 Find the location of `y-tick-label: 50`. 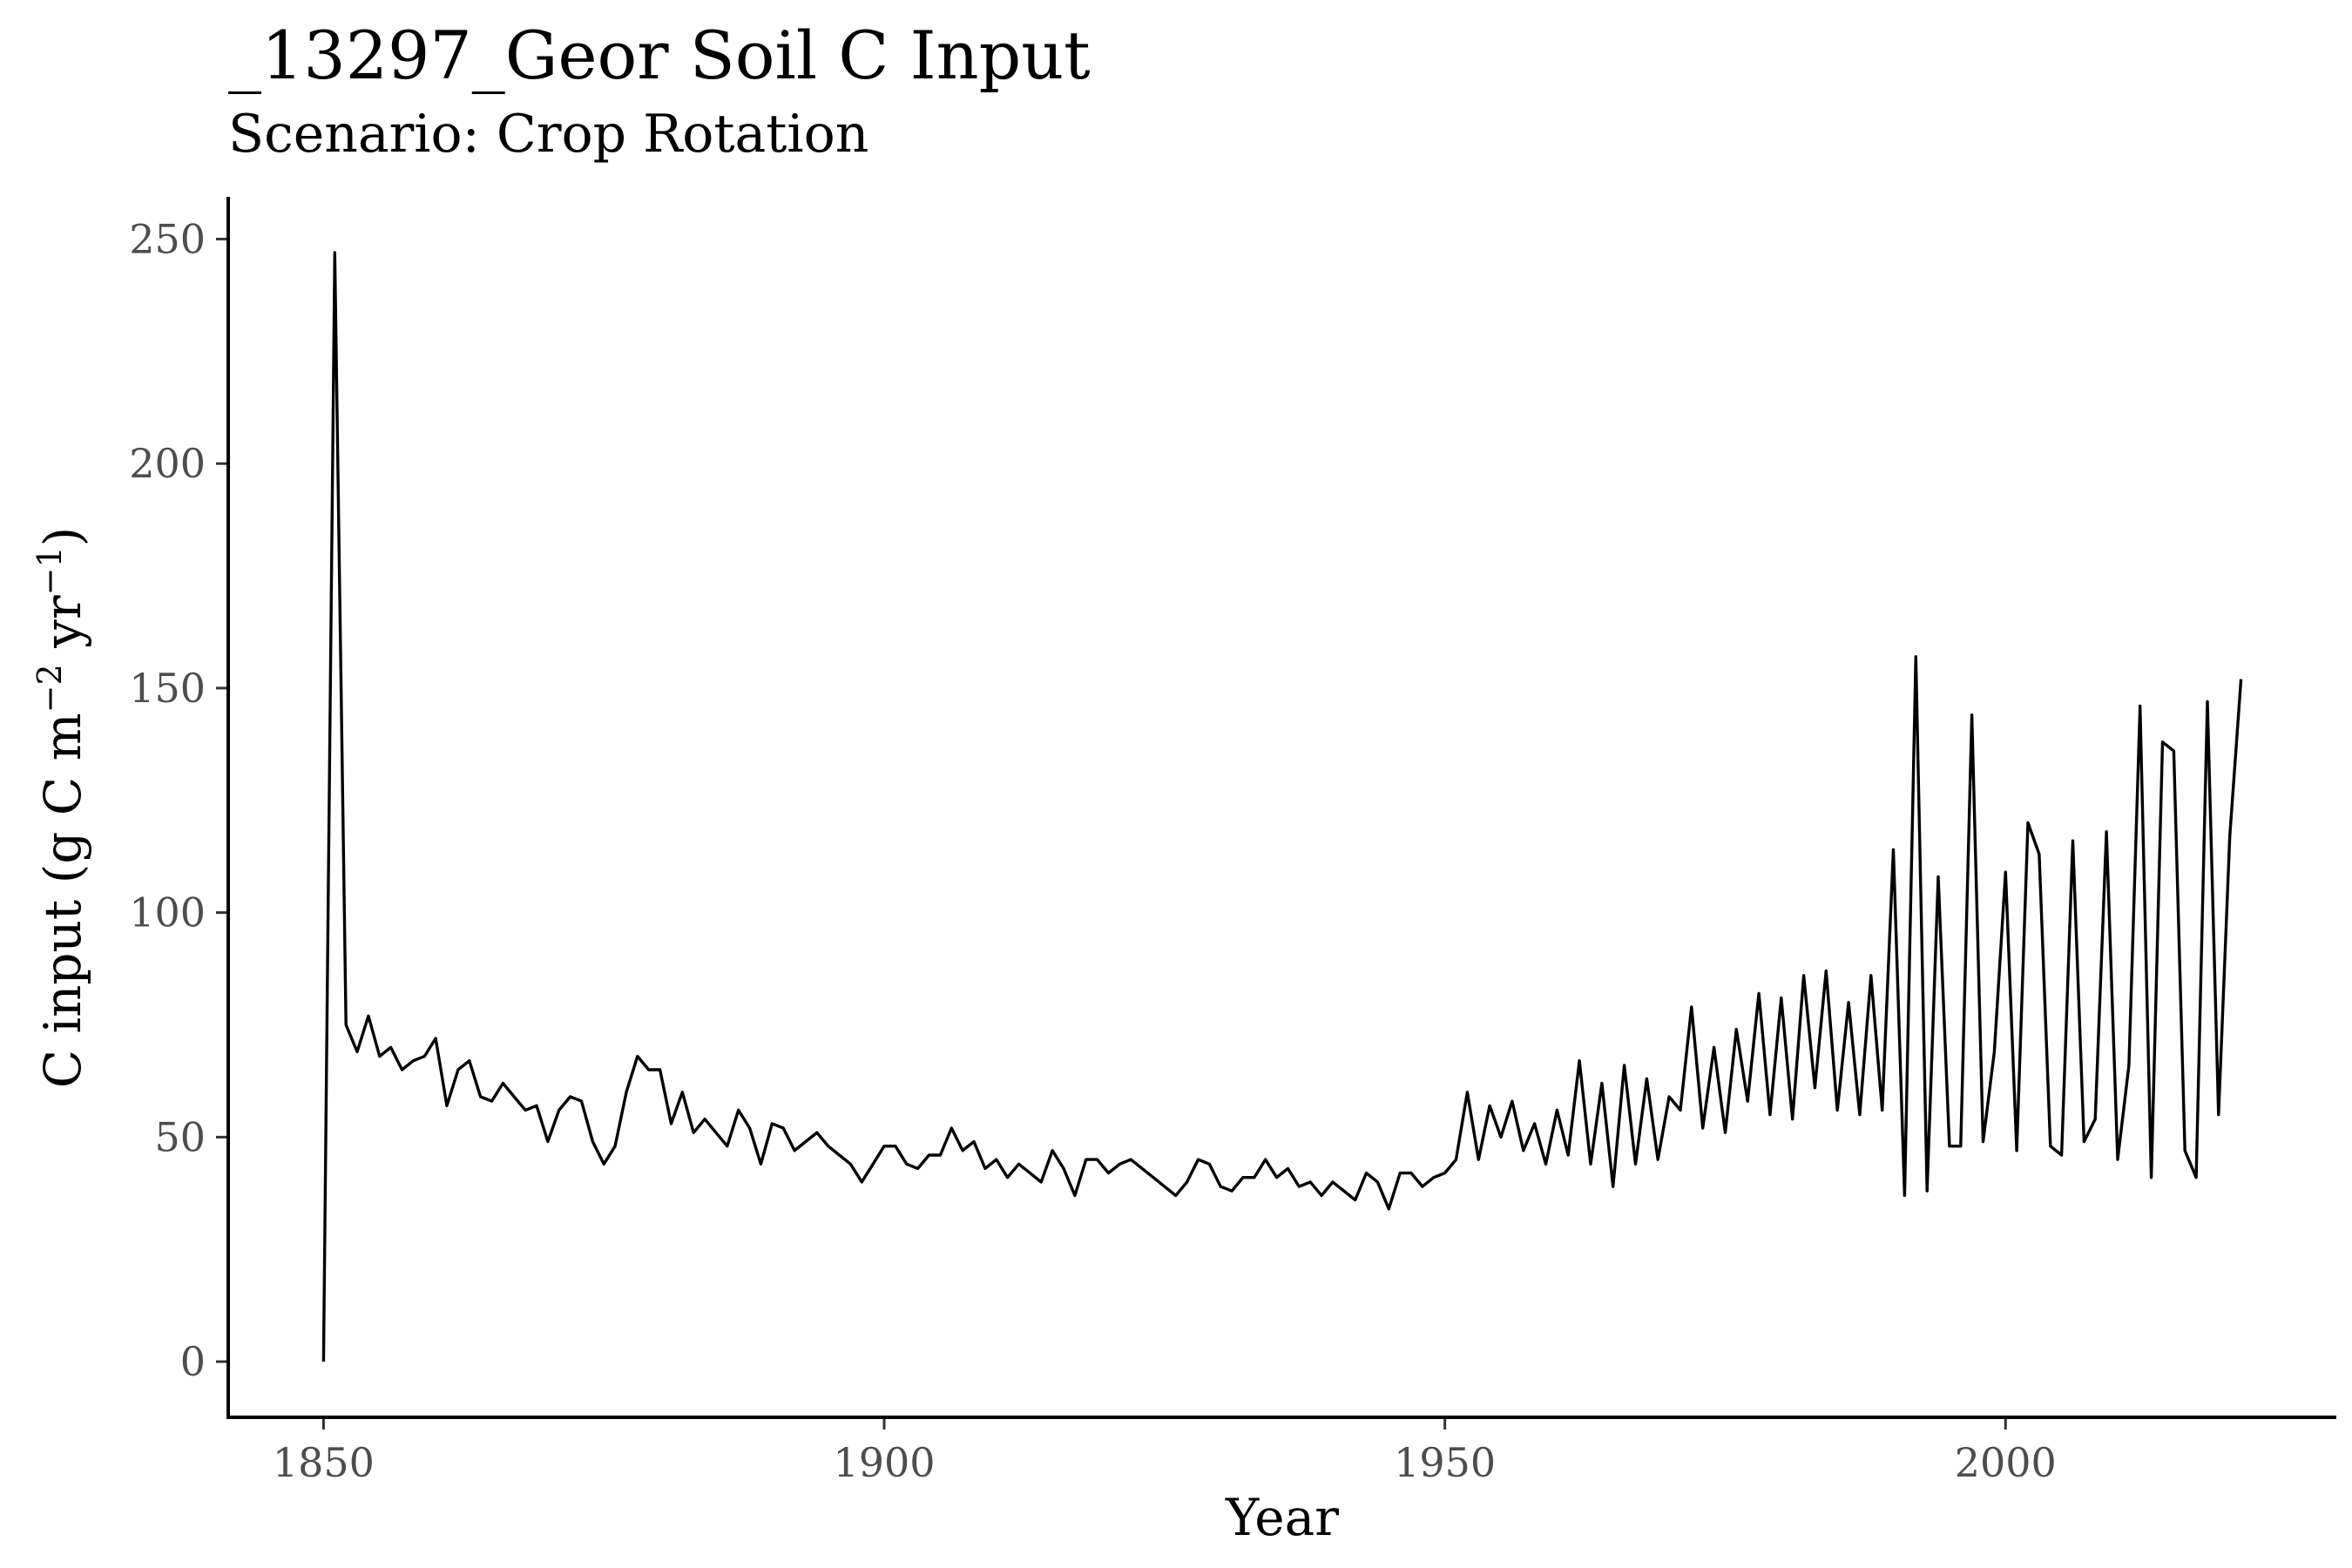

y-tick-label: 50 is located at coordinates (180, 1136).